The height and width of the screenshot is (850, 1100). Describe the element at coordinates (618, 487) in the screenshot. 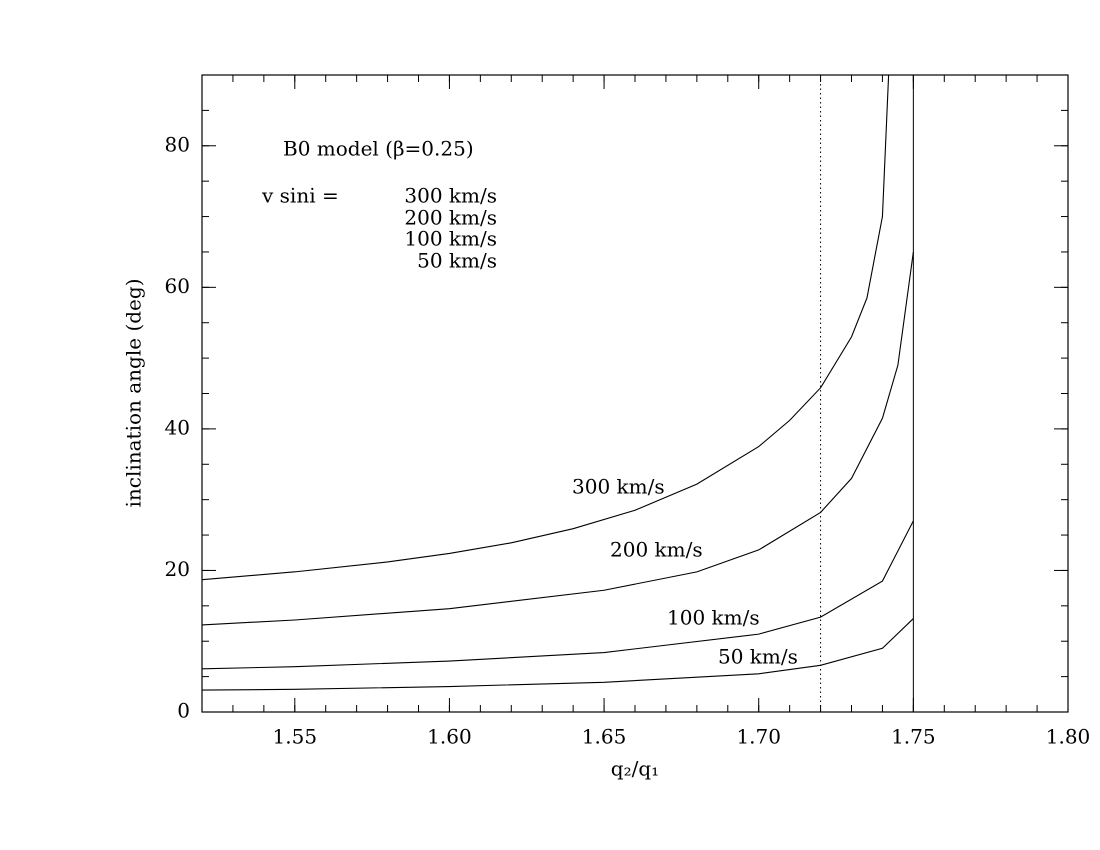

I see `curve-label: 300 km/s` at that location.